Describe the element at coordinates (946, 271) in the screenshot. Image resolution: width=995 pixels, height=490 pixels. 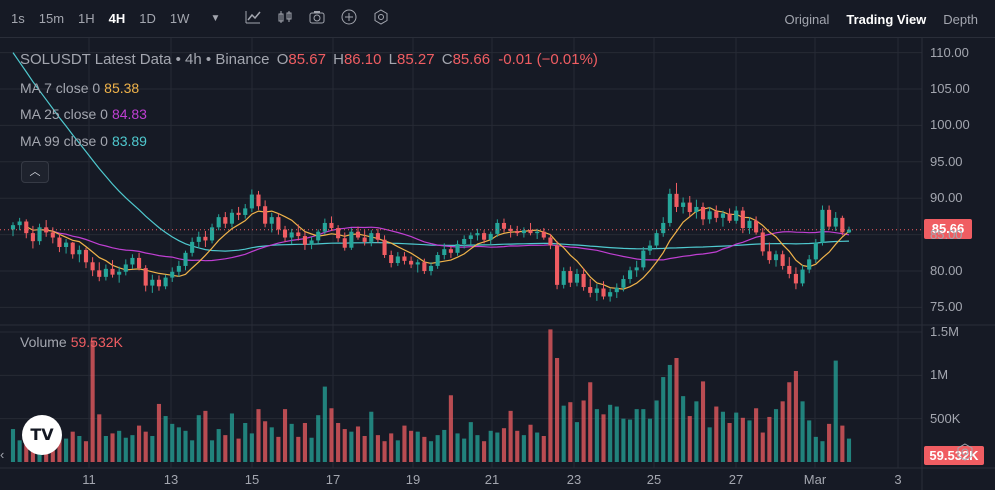
I see `price-axis-label: 80.00` at that location.